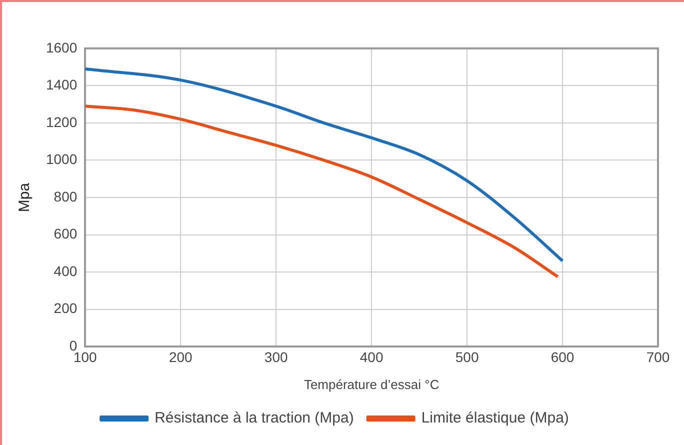  What do you see at coordinates (66, 308) in the screenshot?
I see `y-tick-label: 200` at bounding box center [66, 308].